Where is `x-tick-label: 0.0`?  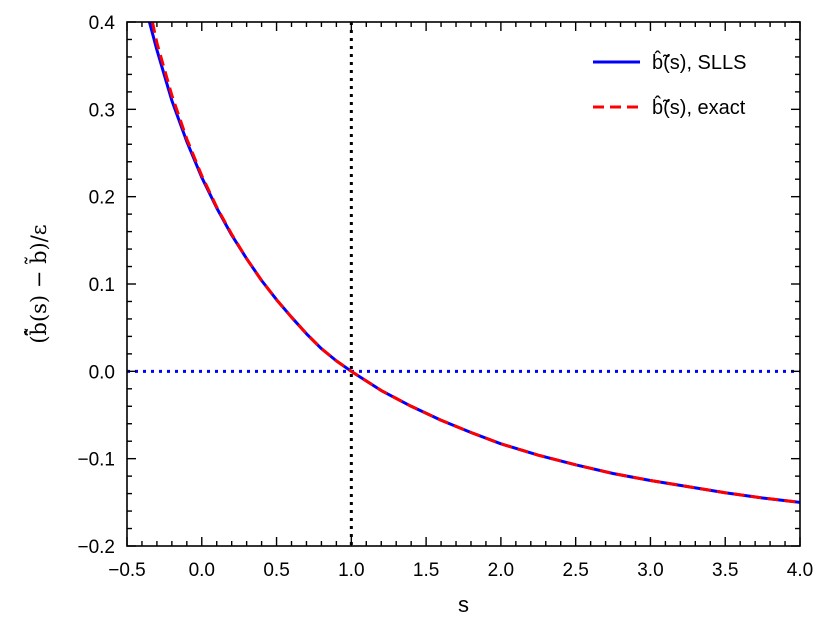 x-tick-label: 0.0 is located at coordinates (202, 570).